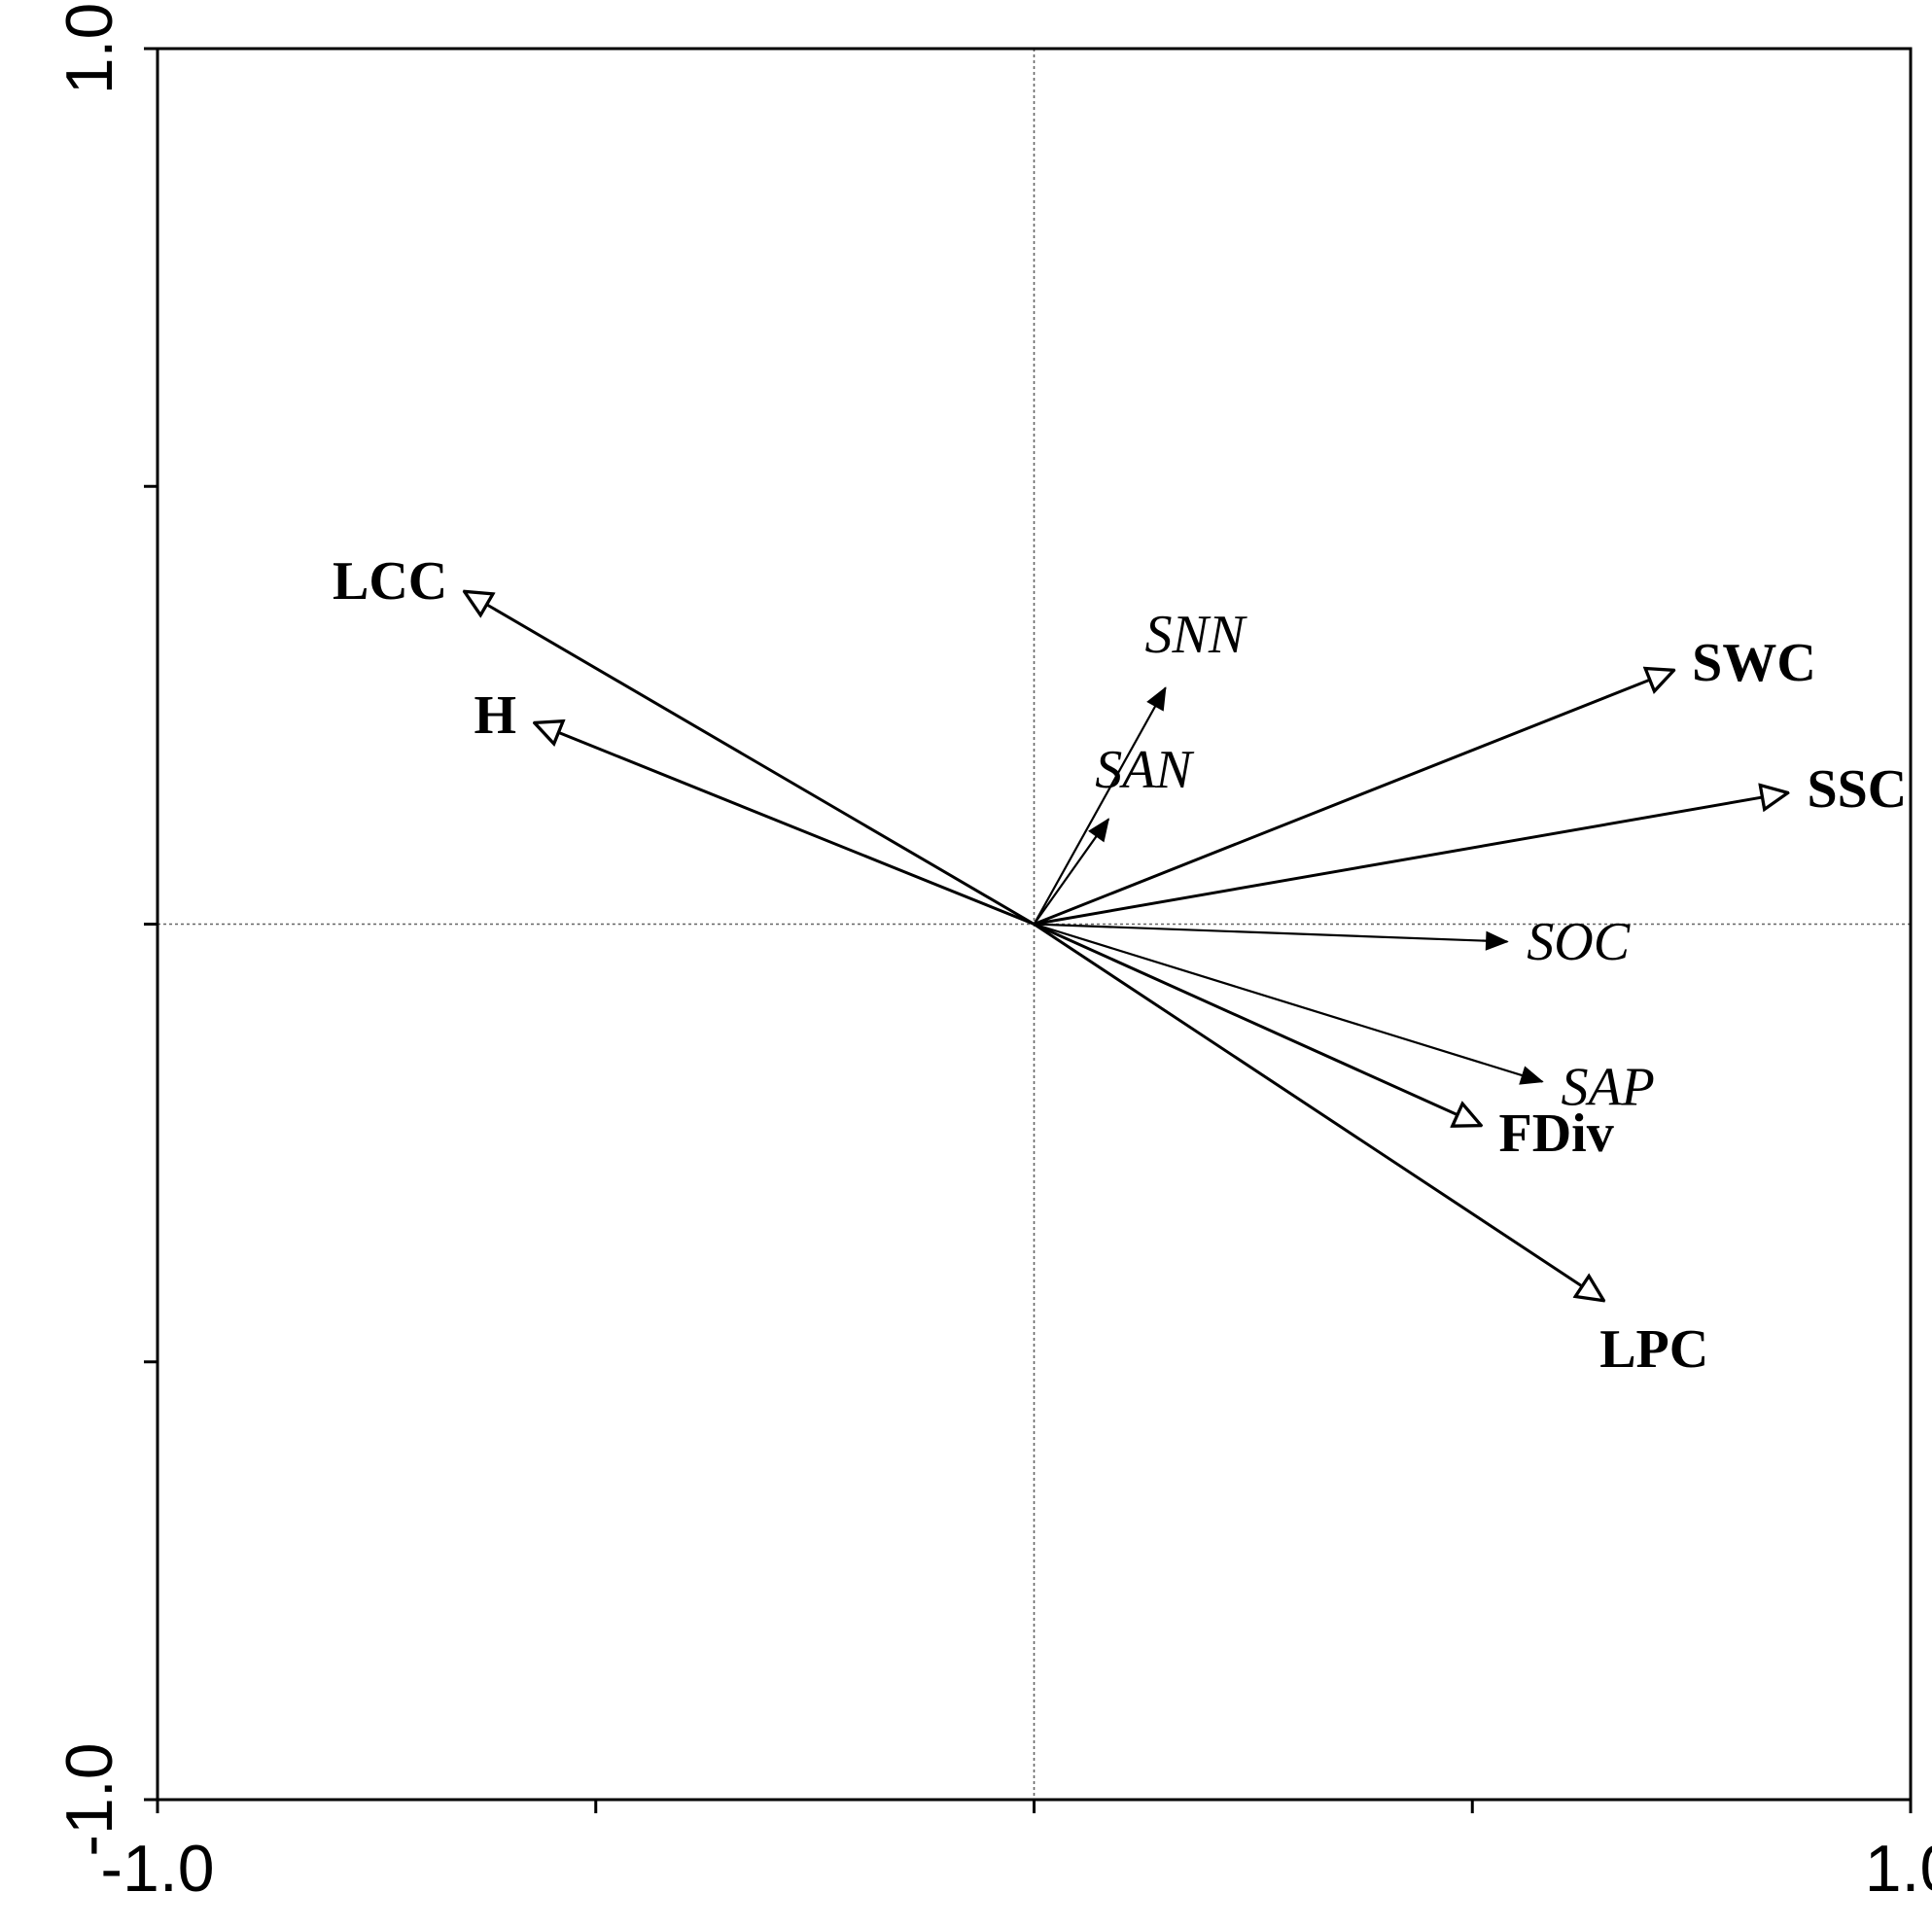  What do you see at coordinates (1072, 872) in the screenshot?
I see `vector-san` at bounding box center [1072, 872].